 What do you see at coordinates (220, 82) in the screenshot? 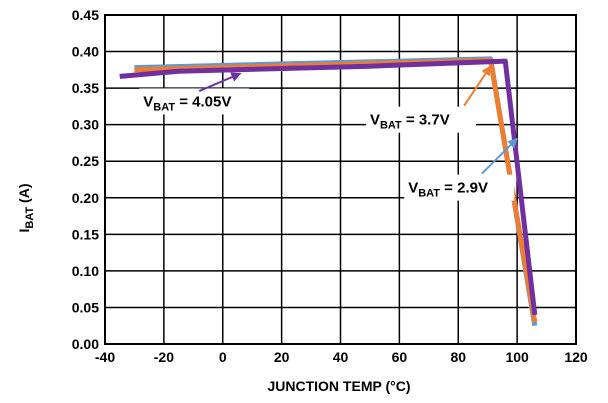
I see `annotation-arrow-vbat-4.05` at bounding box center [220, 82].